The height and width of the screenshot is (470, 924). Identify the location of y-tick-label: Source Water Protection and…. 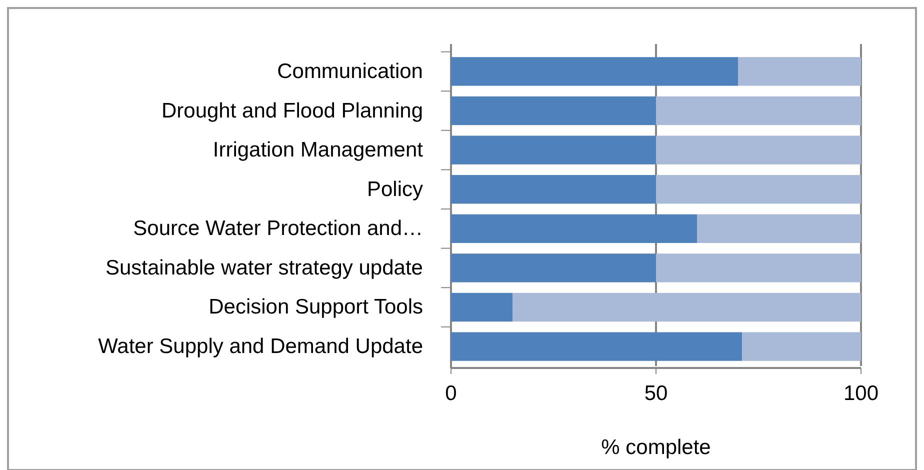
(278, 228).